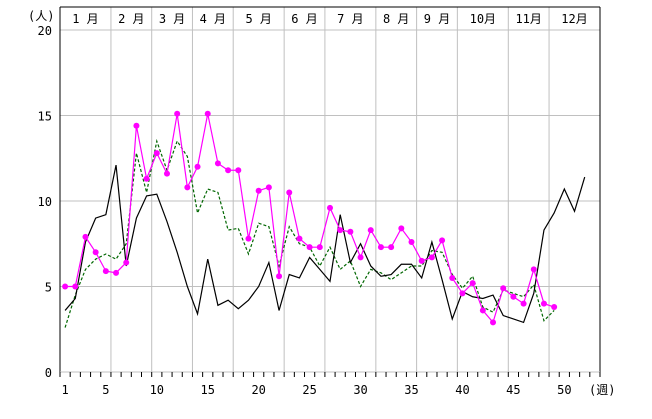  I want to click on month-label: 2 月, so click(131, 19).